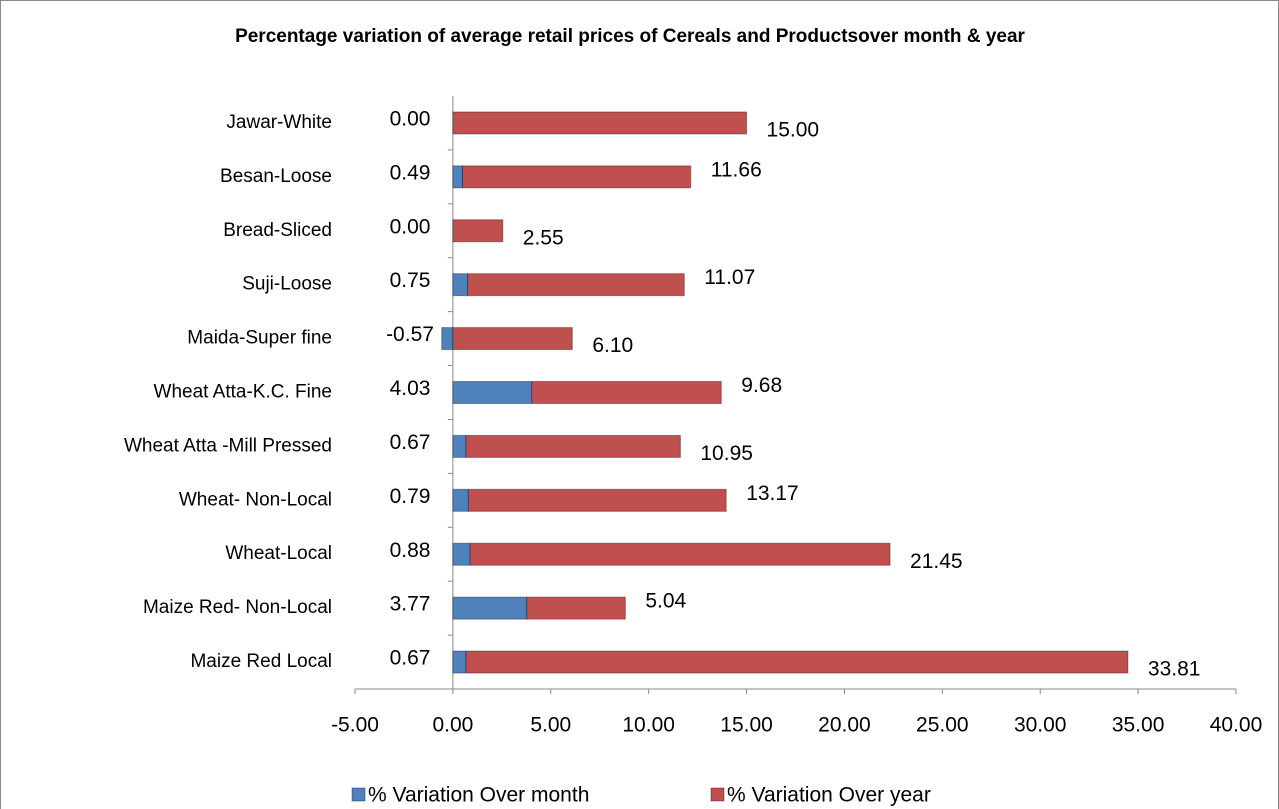 The height and width of the screenshot is (809, 1279). Describe the element at coordinates (261, 661) in the screenshot. I see `y-tick-label: Maize Red Local` at that location.